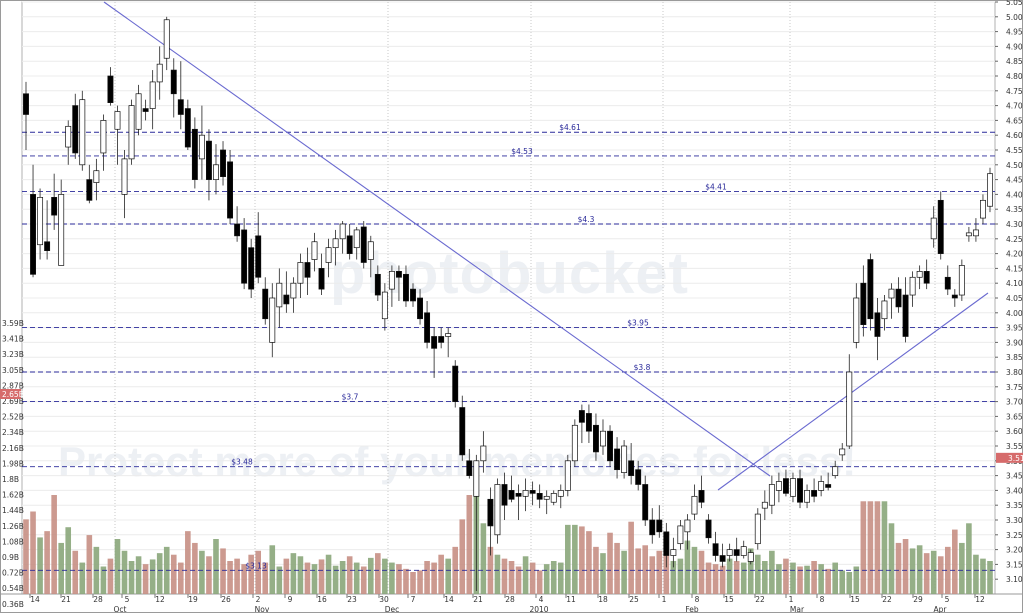 This screenshot has width=1023, height=613. I want to click on price-tick-label: 3.85, so click(1014, 357).